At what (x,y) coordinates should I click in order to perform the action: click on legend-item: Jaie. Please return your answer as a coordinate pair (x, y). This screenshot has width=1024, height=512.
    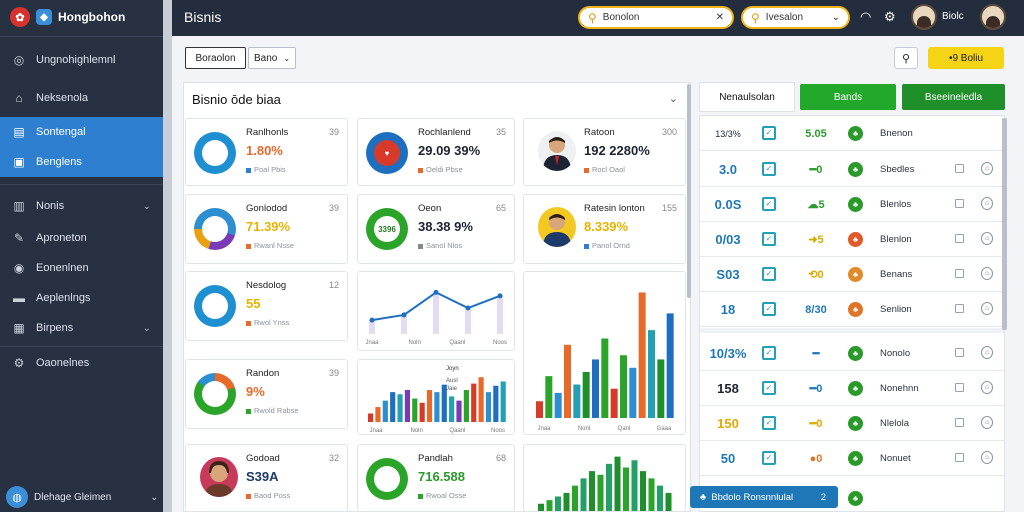
    Looking at the image, I should click on (452, 389).